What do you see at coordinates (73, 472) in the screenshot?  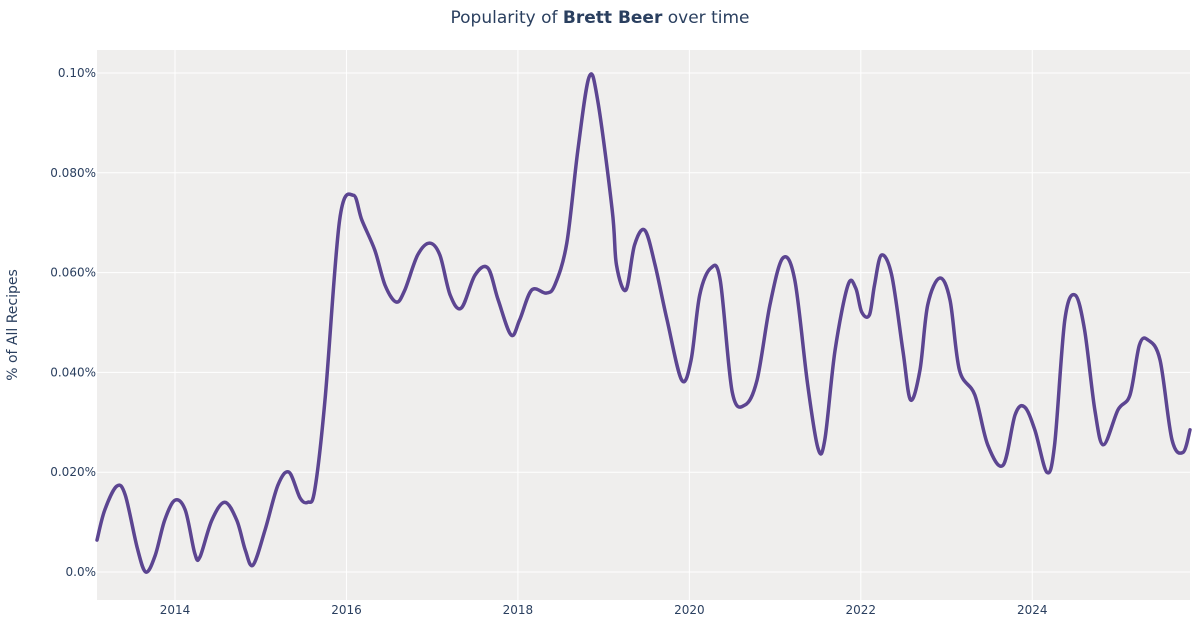 I see `y-tick-label: 0.020%` at bounding box center [73, 472].